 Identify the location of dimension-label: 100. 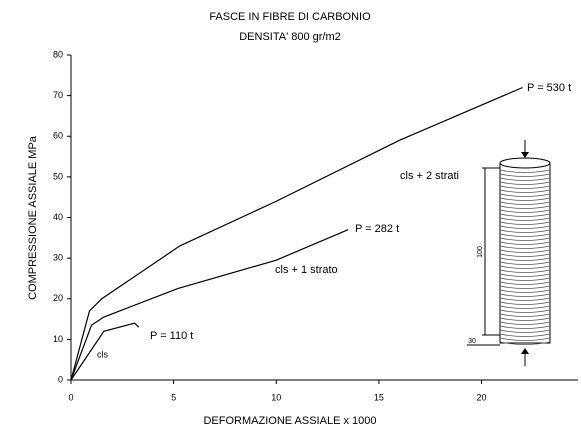
(480, 252).